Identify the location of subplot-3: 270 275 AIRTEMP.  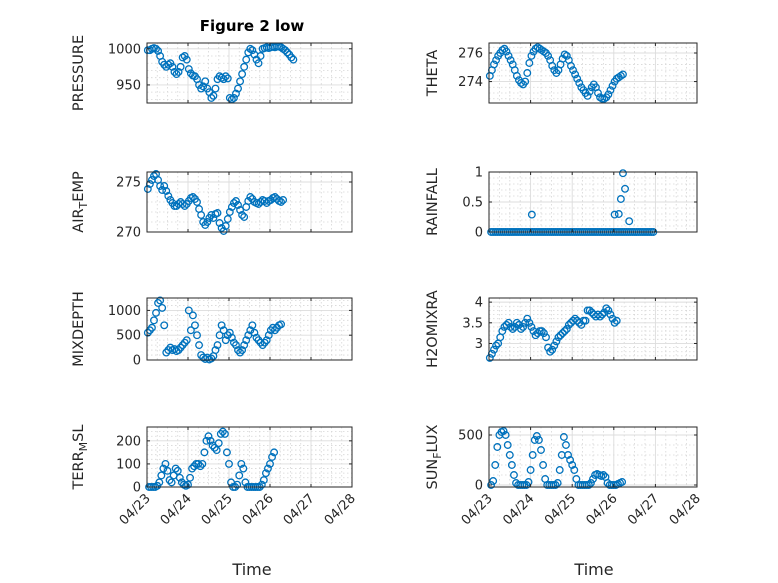
(212, 205).